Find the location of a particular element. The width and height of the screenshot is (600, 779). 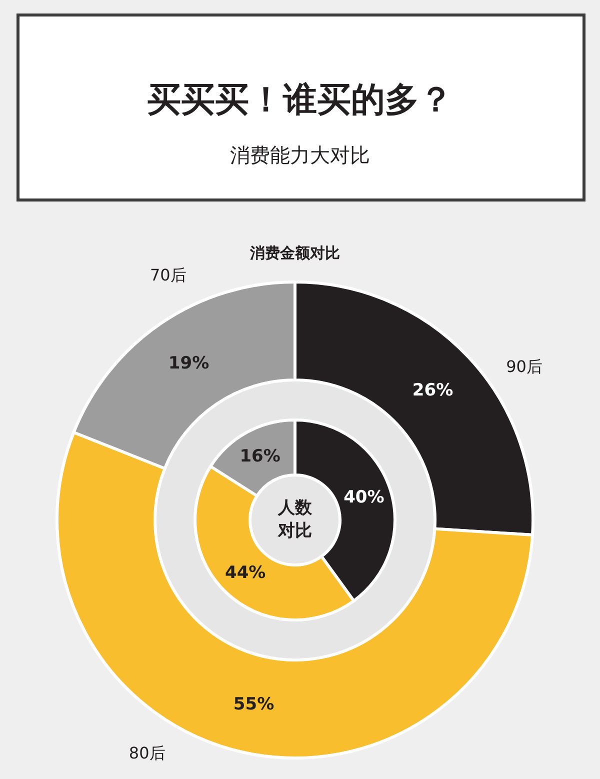

text: 人数对比 is located at coordinates (294, 520).